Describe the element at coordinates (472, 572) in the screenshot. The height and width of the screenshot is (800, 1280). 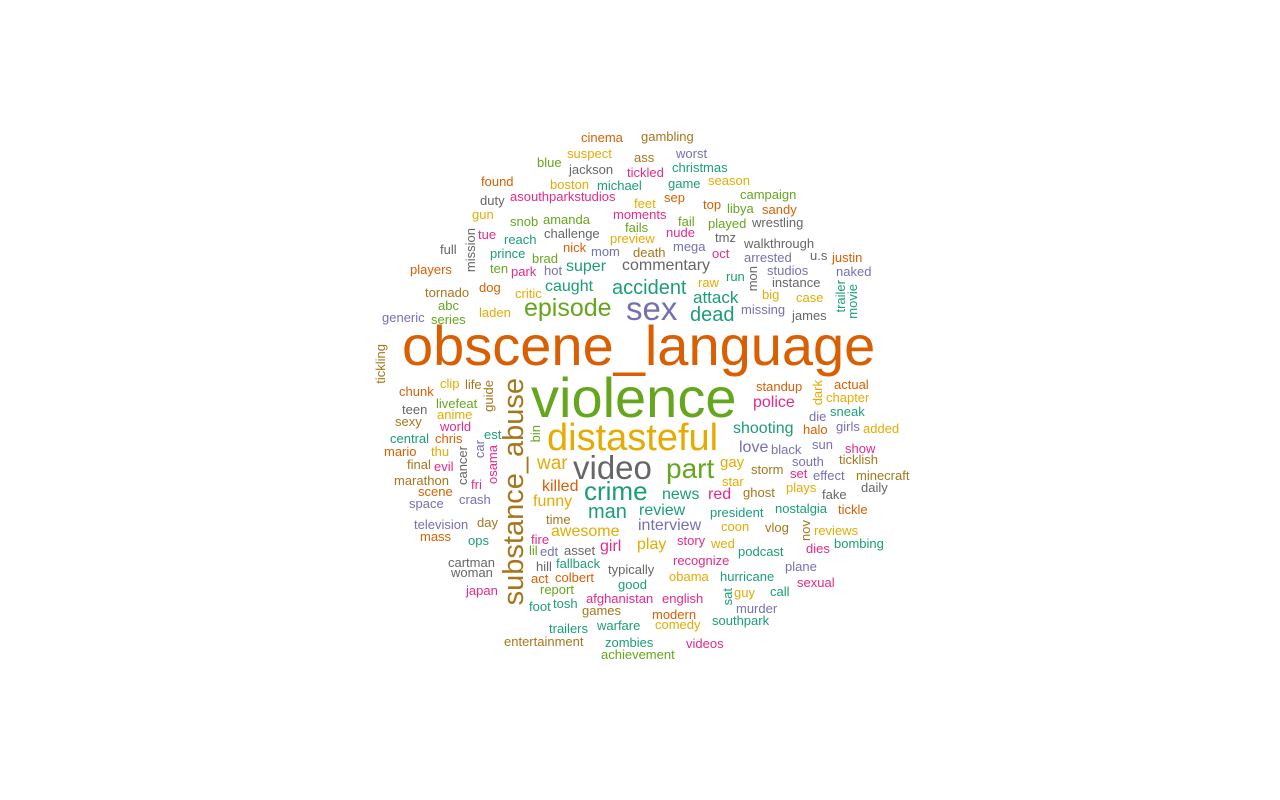
I see `word-woman: woman` at that location.